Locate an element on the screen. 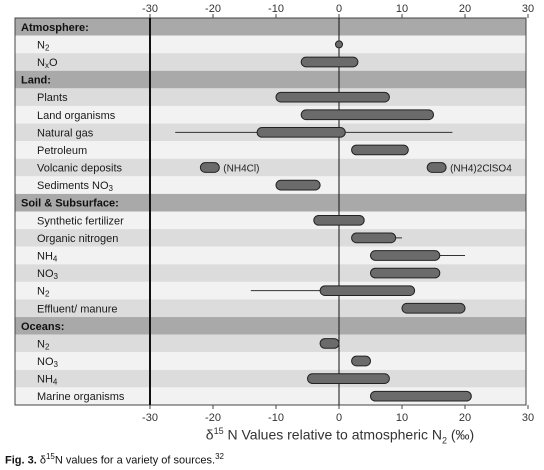 This screenshot has width=544, height=470. row-label: Synthetic fertilizer is located at coordinates (80, 221).